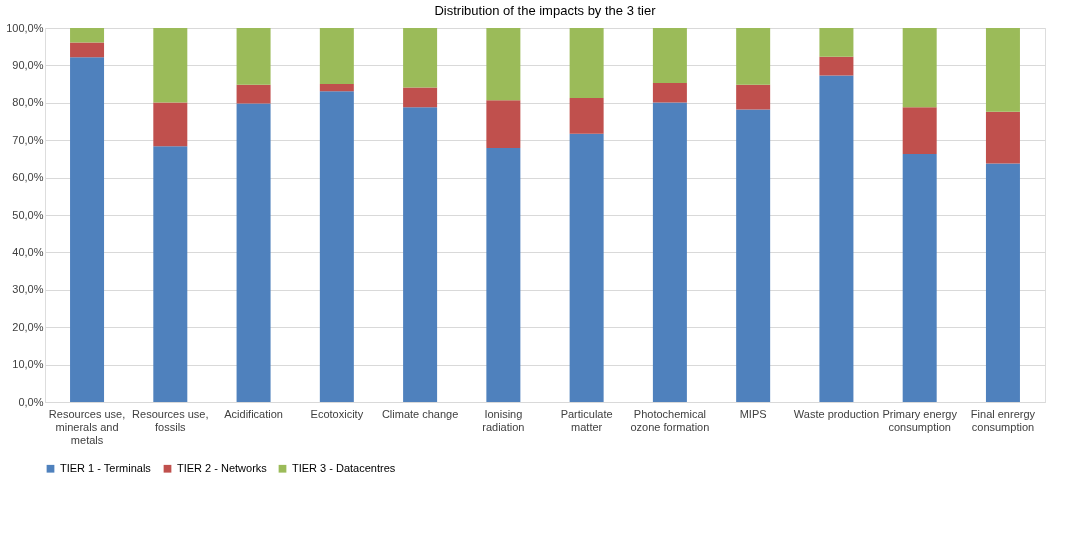 This screenshot has height=537, width=1081. What do you see at coordinates (545, 10) in the screenshot?
I see `chart-title: Distribution of the impacts by the 3 tier` at bounding box center [545, 10].